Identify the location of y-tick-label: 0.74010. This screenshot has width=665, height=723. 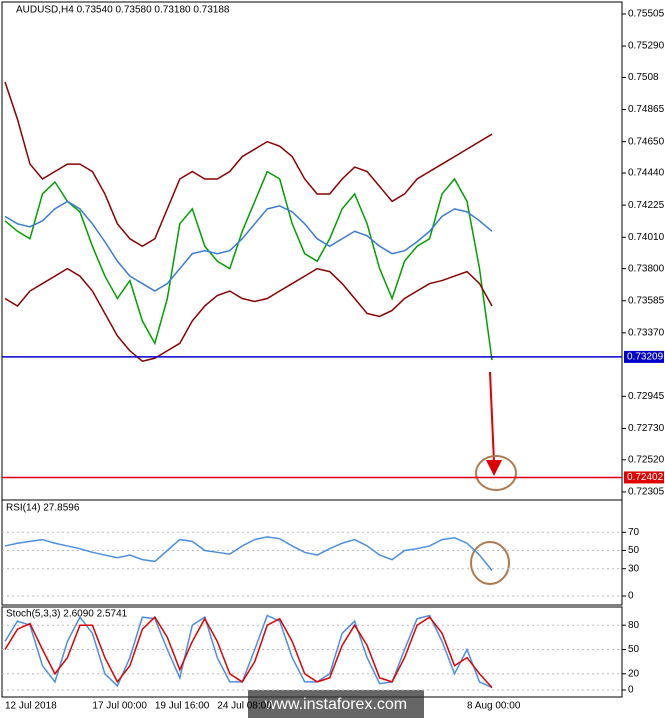
(646, 237).